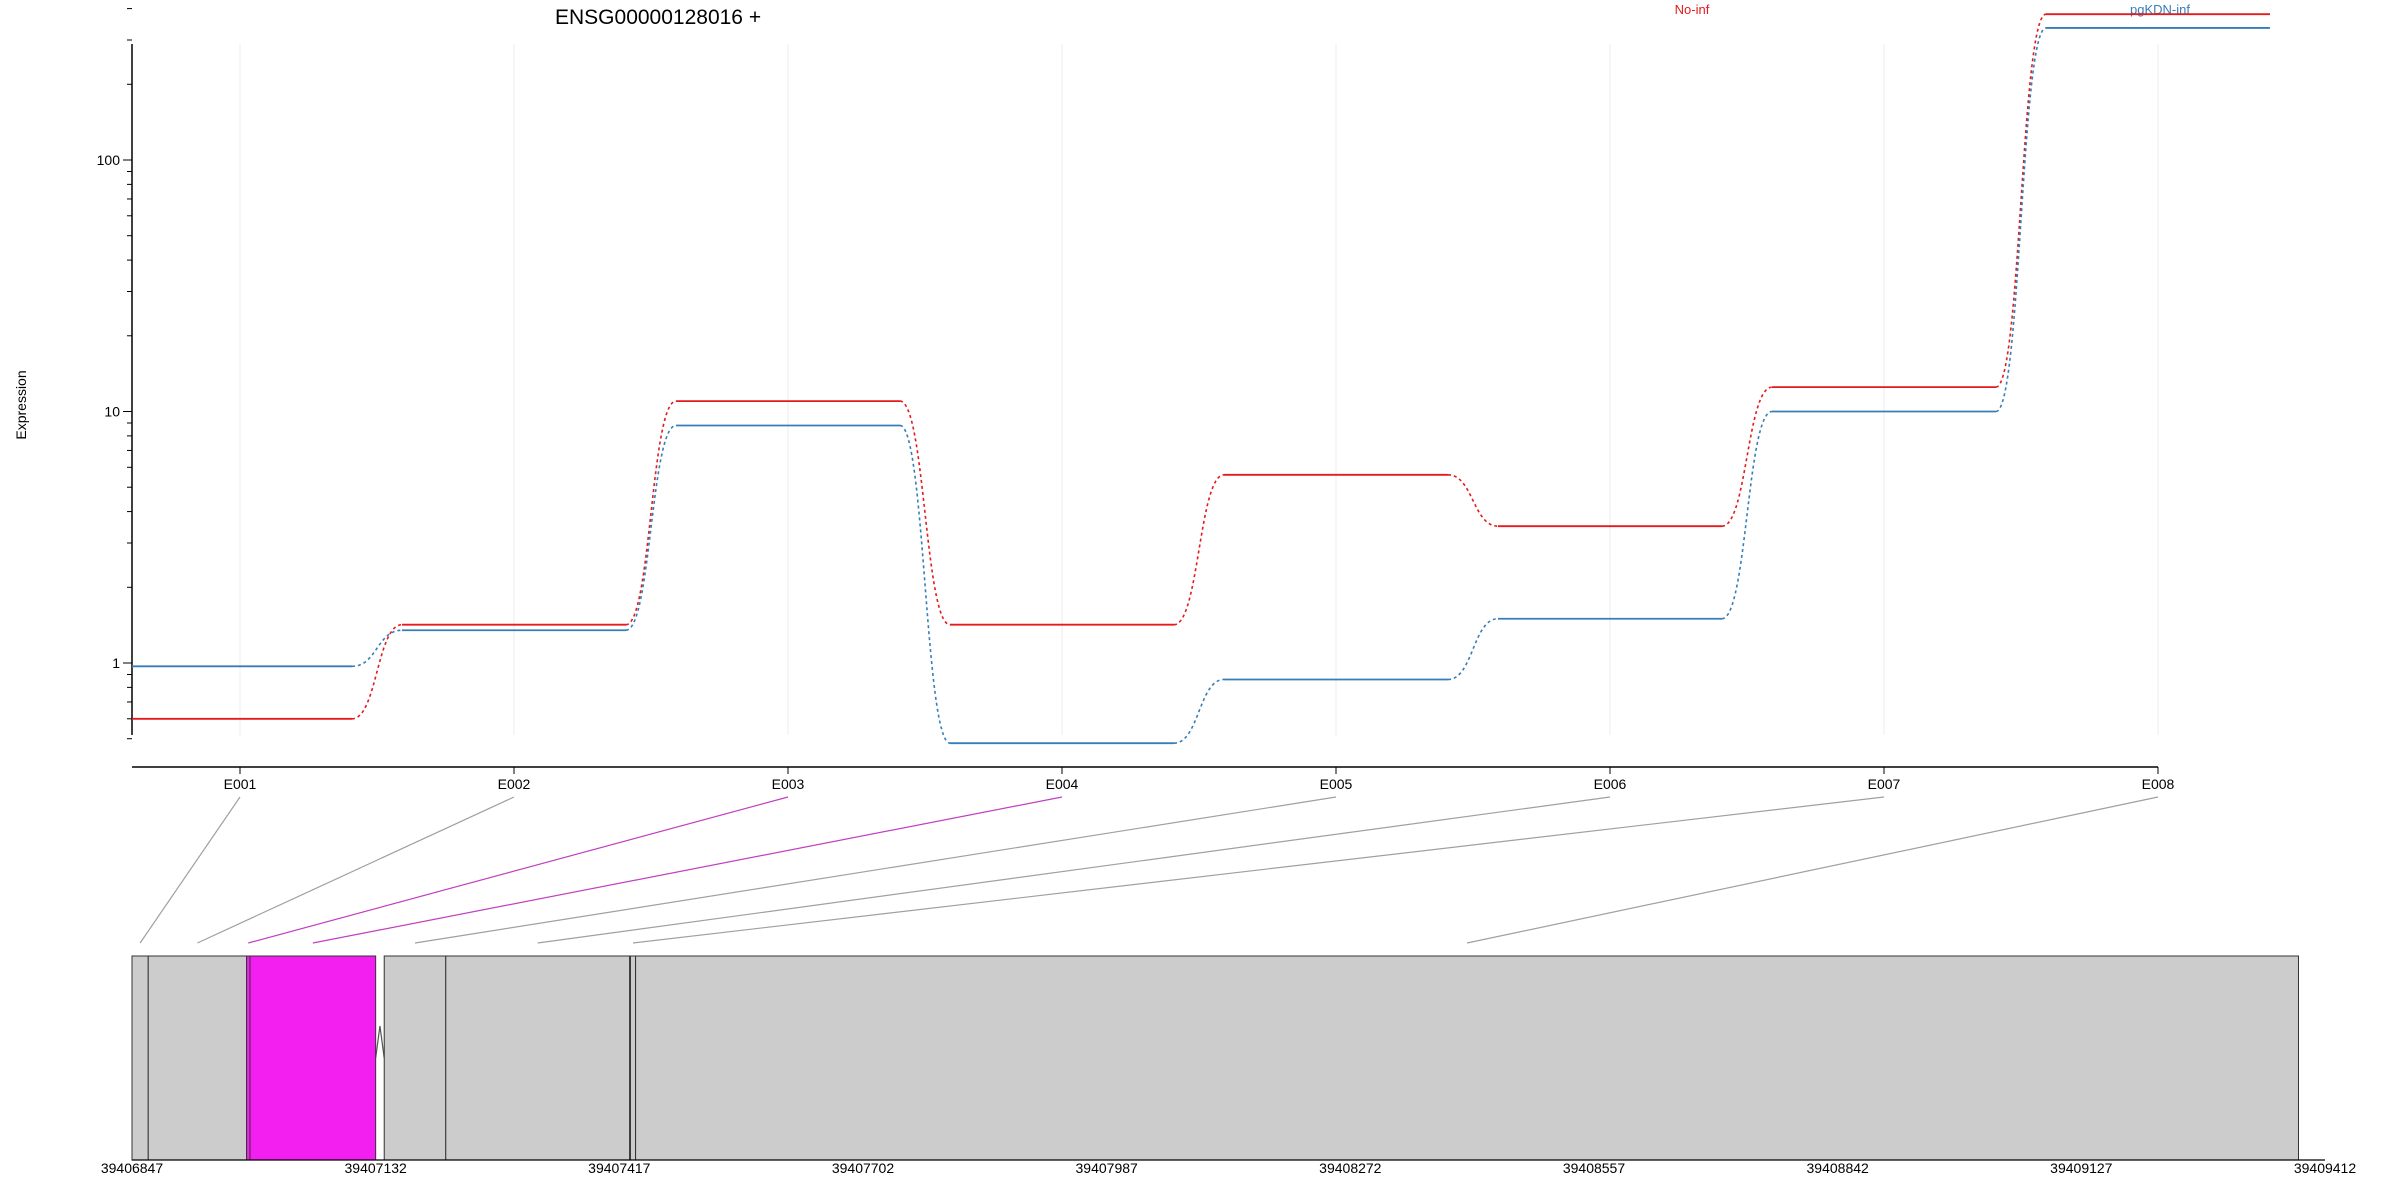  Describe the element at coordinates (1199, 550) in the screenshot. I see `transition-no-inf-e004` at that location.